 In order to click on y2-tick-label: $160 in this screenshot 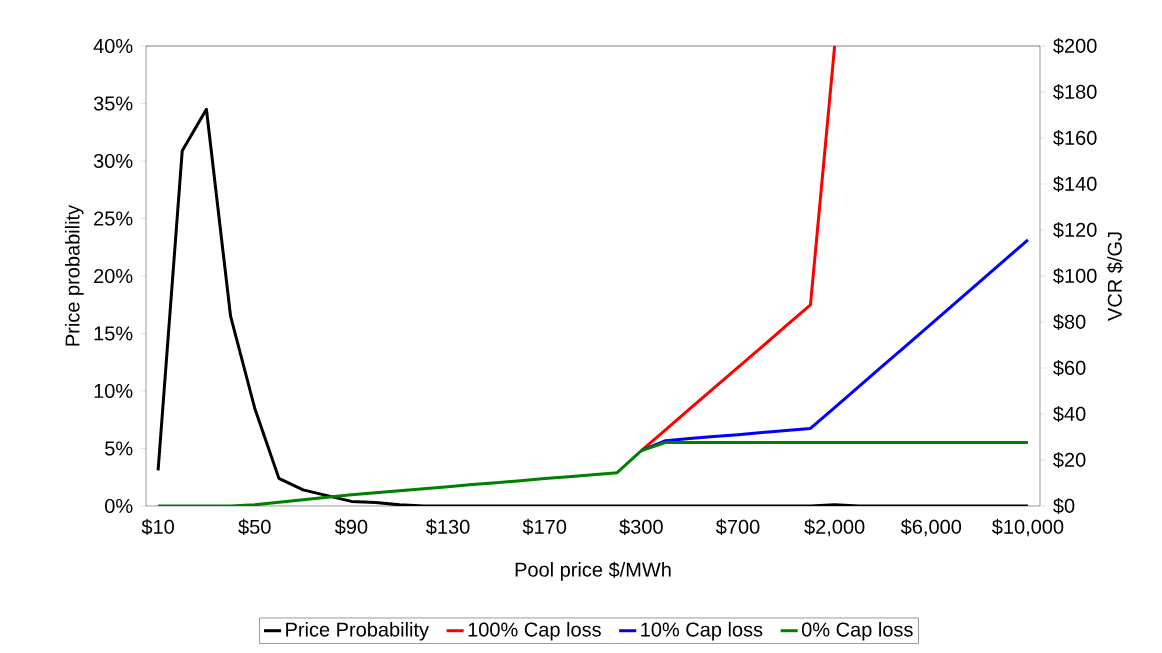, I will do `click(1075, 138)`.